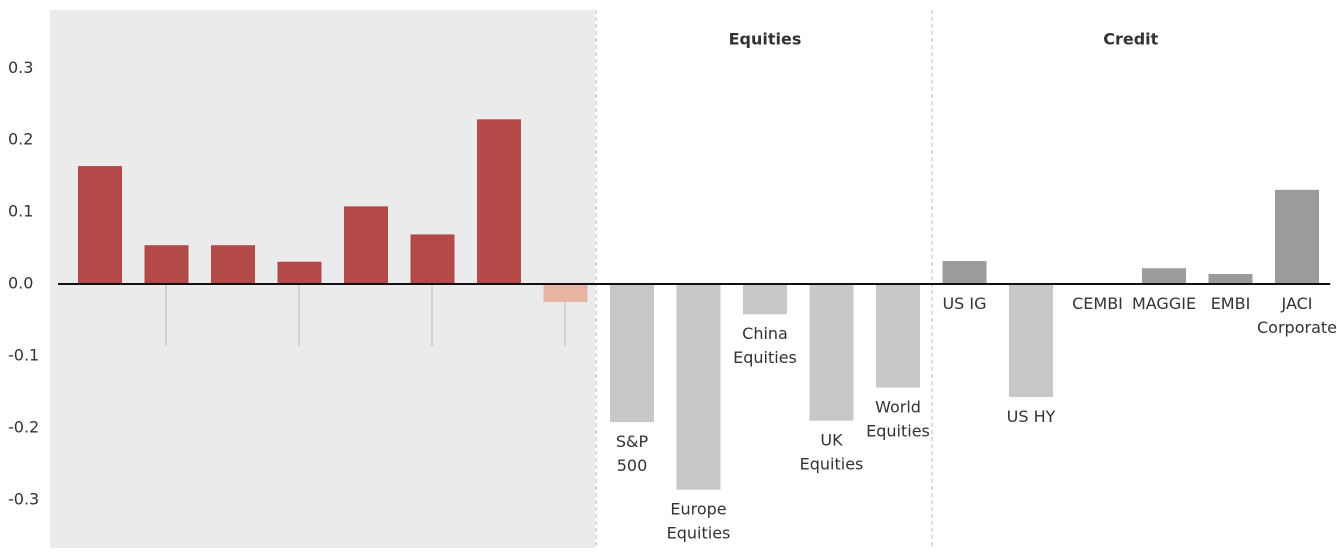 This screenshot has width=1337, height=552. I want to click on y-tick-label: -0.2, so click(23, 426).